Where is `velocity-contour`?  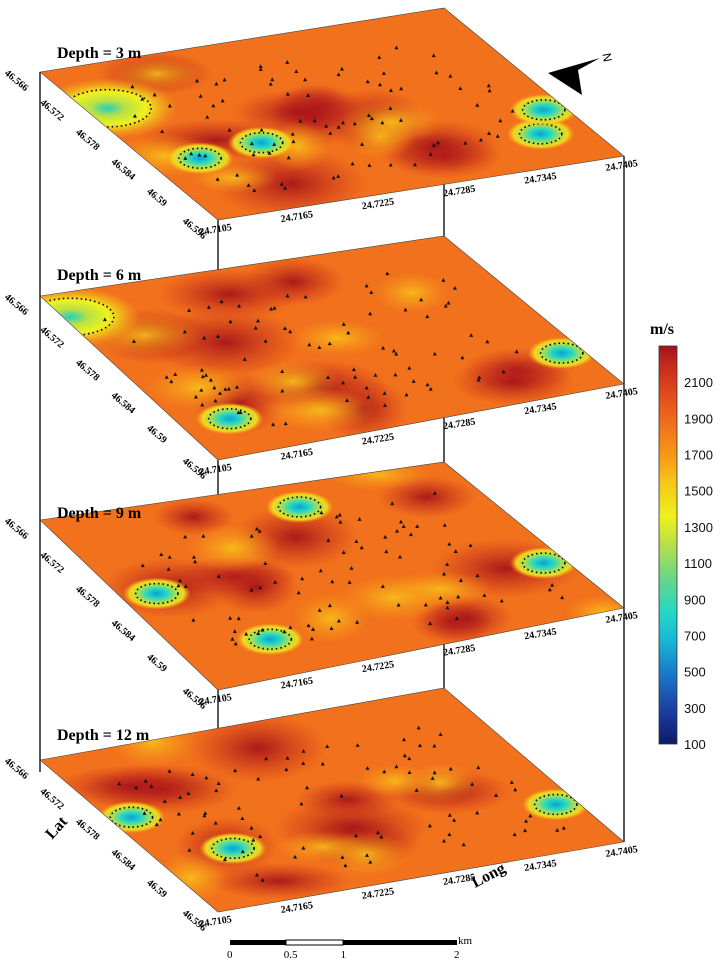
velocity-contour is located at coordinates (156, 593).